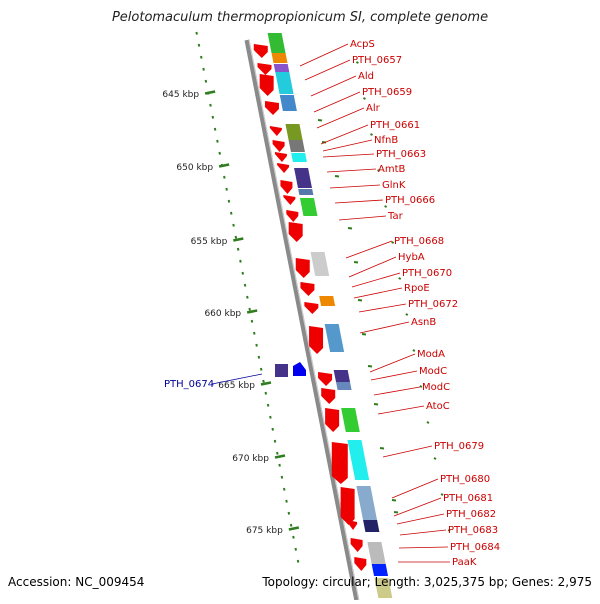  Describe the element at coordinates (411, 257) in the screenshot. I see `gene-label: HybA` at that location.